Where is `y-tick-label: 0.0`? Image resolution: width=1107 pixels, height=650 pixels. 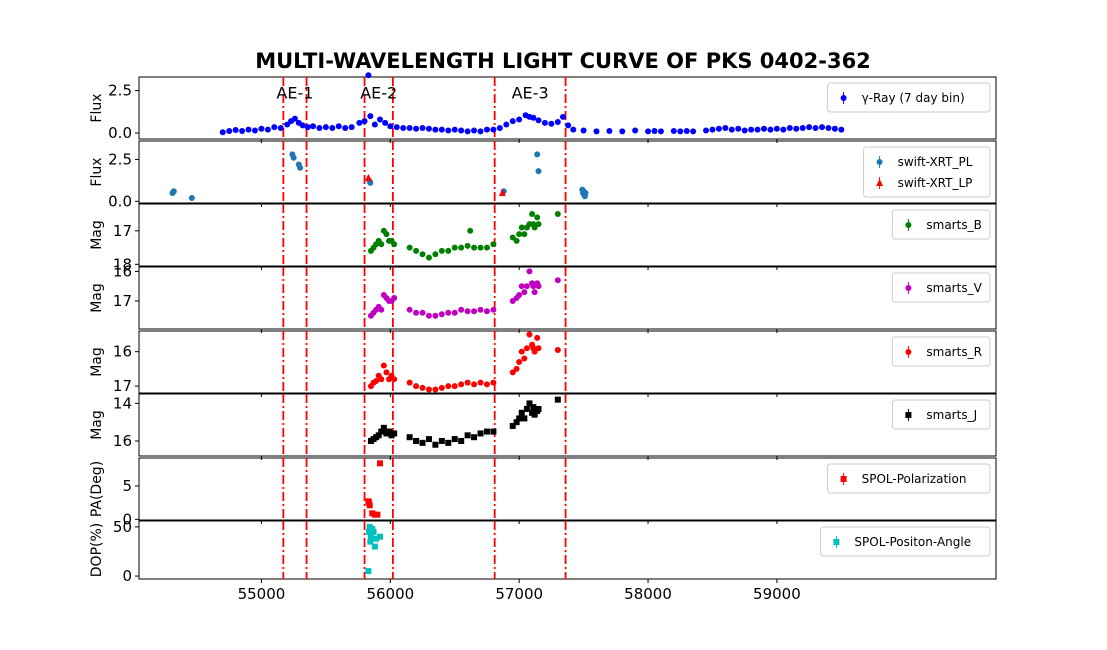
y-tick-label: 0.0 is located at coordinates (120, 201).